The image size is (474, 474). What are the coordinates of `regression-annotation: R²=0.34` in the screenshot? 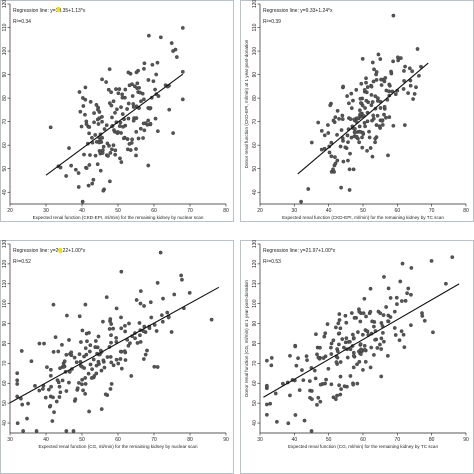 It's located at (22, 22).